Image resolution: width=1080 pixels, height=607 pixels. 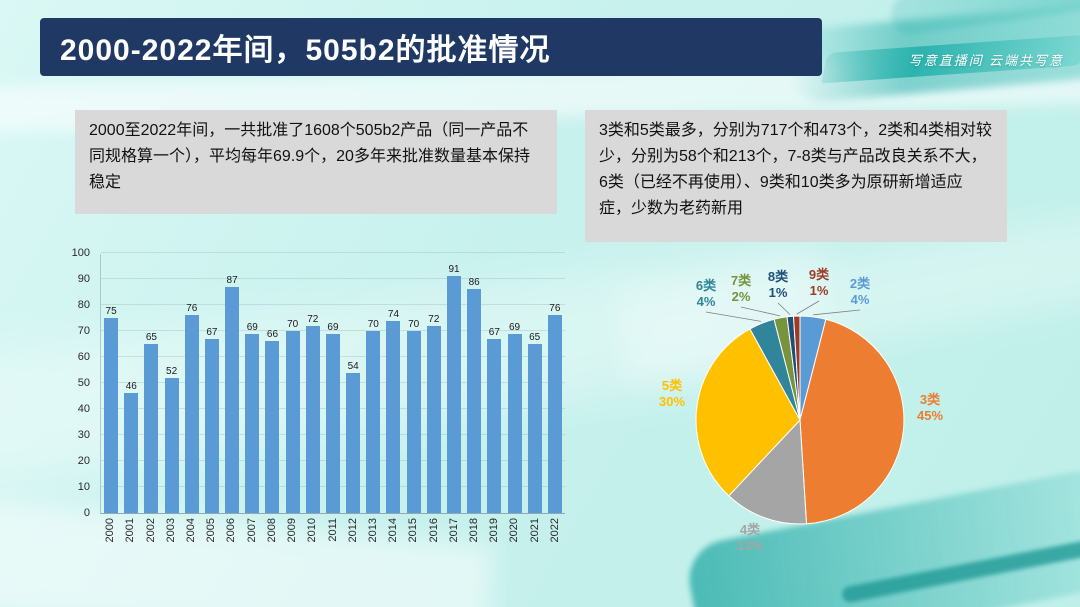 What do you see at coordinates (393, 544) in the screenshot?
I see `x-tick: 2014` at bounding box center [393, 544].